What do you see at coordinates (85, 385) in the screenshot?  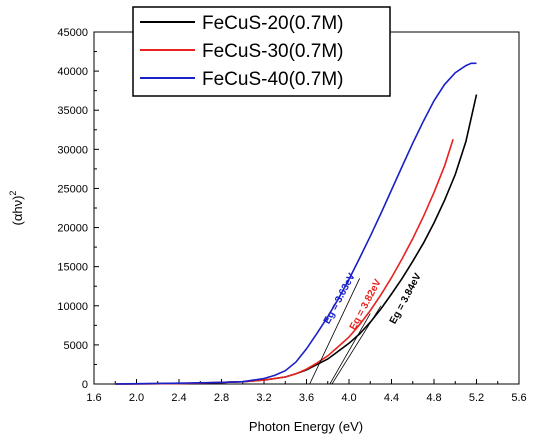 I see `y-tick-label: 0` at bounding box center [85, 385].